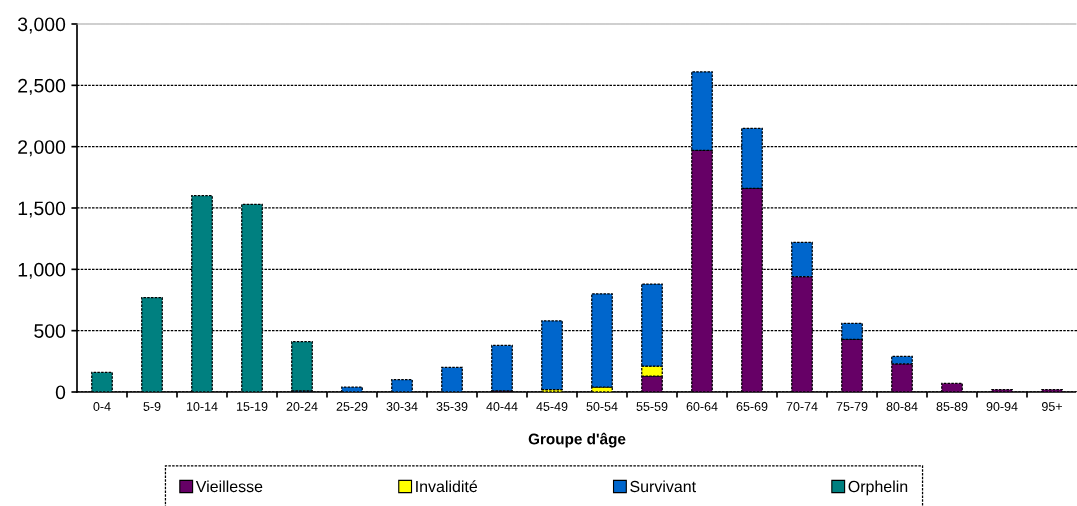 This screenshot has width=1077, height=506. Describe the element at coordinates (852, 406) in the screenshot. I see `x-tick-label: 75-79` at that location.